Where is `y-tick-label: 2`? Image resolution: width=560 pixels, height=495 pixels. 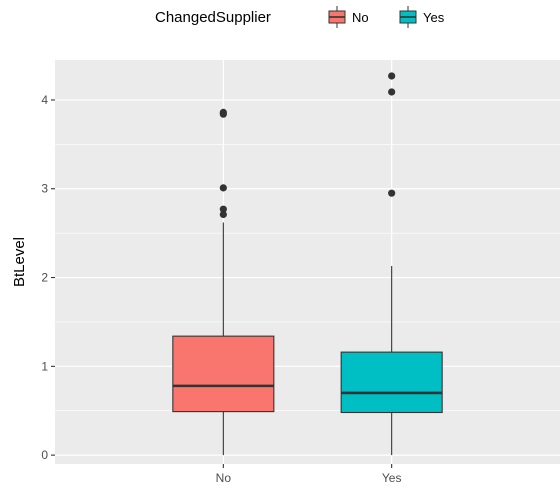 y-tick-label: 2 is located at coordinates (44, 278).